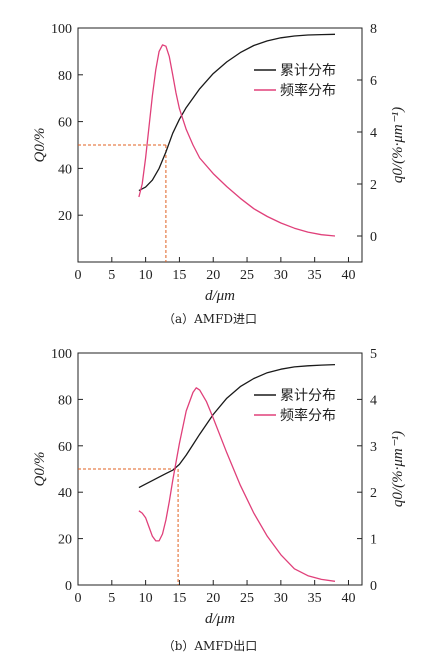 This screenshot has height=662, width=424. Describe the element at coordinates (373, 354) in the screenshot. I see `y-right-tick-label: 5` at that location.